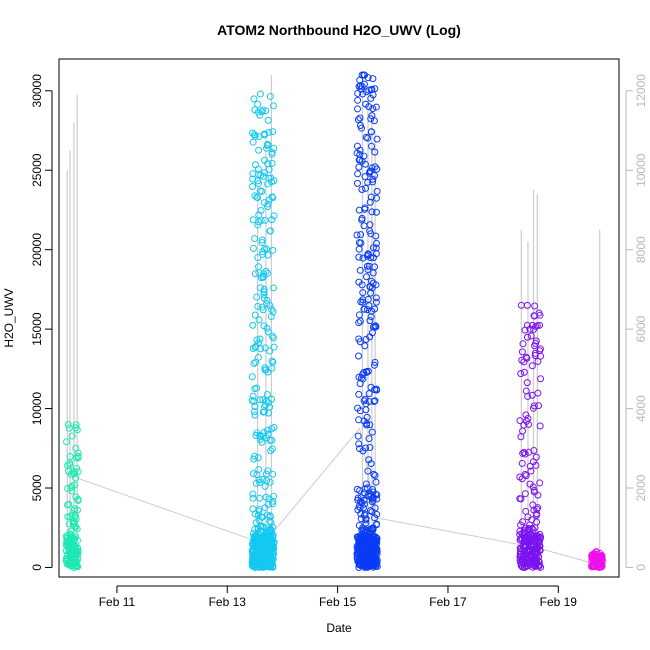 The image size is (650, 650). Describe the element at coordinates (641, 487) in the screenshot. I see `y2-tick-label: 2000` at that location.